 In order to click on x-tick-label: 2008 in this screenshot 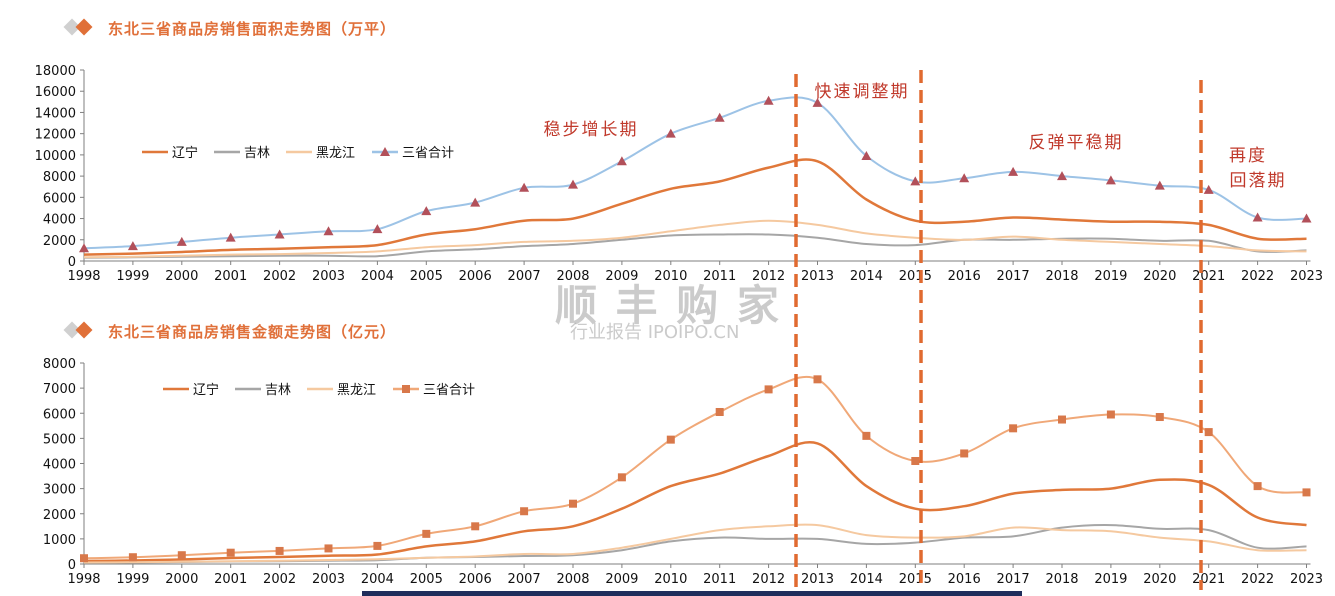, I will do `click(572, 276)`.